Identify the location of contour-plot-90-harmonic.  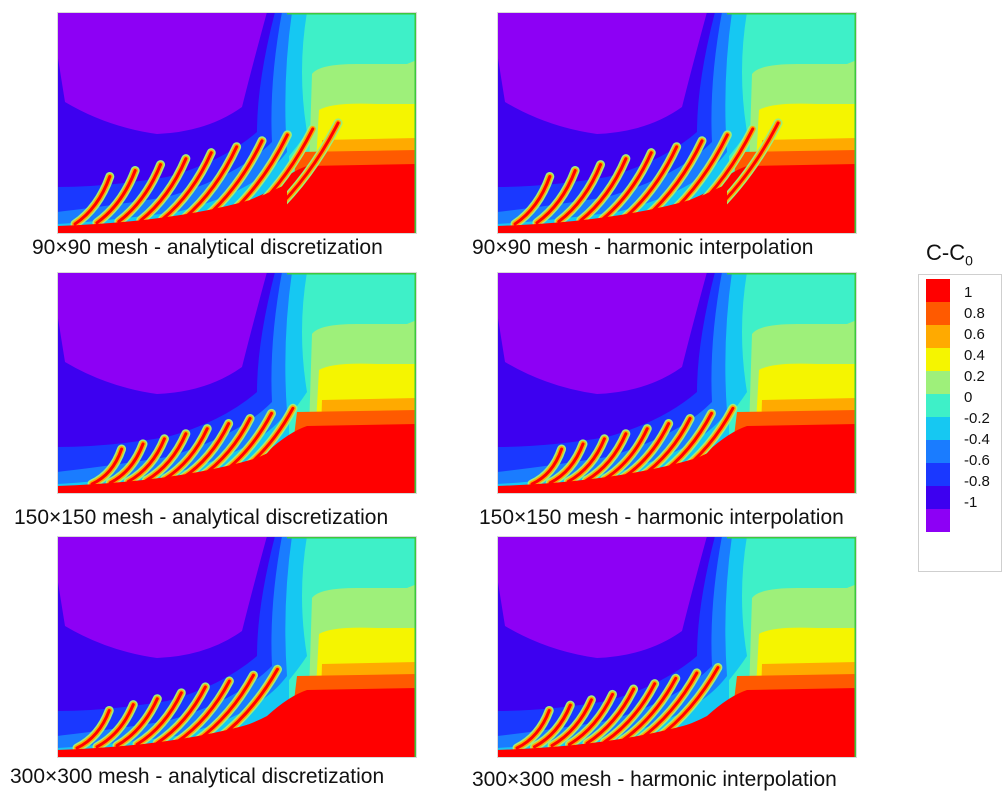
(677, 123).